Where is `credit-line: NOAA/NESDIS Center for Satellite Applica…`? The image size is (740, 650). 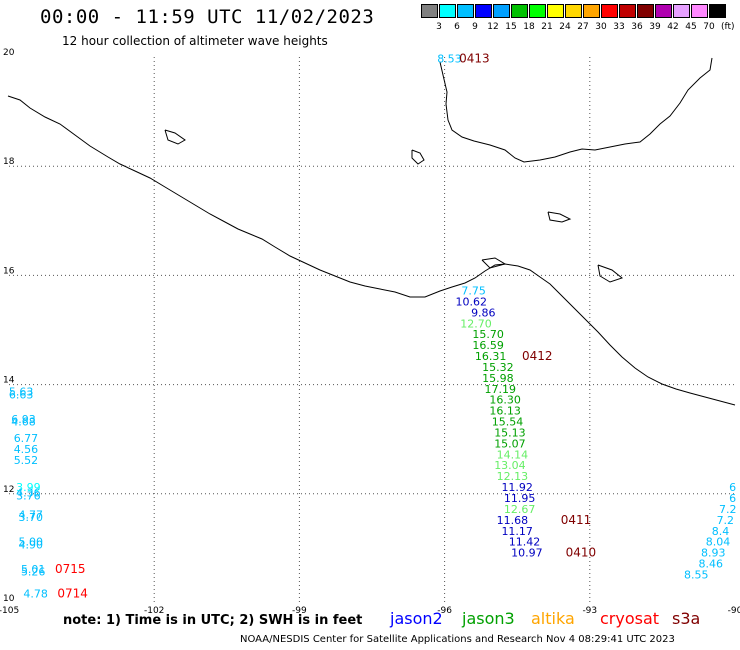
credit-line: NOAA/NESDIS Center for Satellite Applica… is located at coordinates (457, 639).